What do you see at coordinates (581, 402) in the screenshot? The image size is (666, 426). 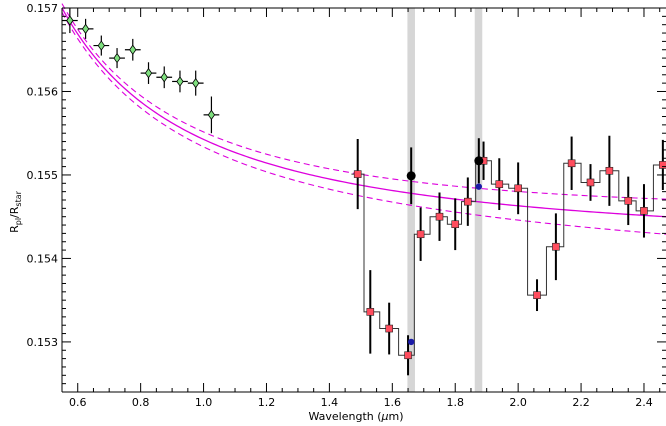 I see `x-tick-label: 2.2` at bounding box center [581, 402].